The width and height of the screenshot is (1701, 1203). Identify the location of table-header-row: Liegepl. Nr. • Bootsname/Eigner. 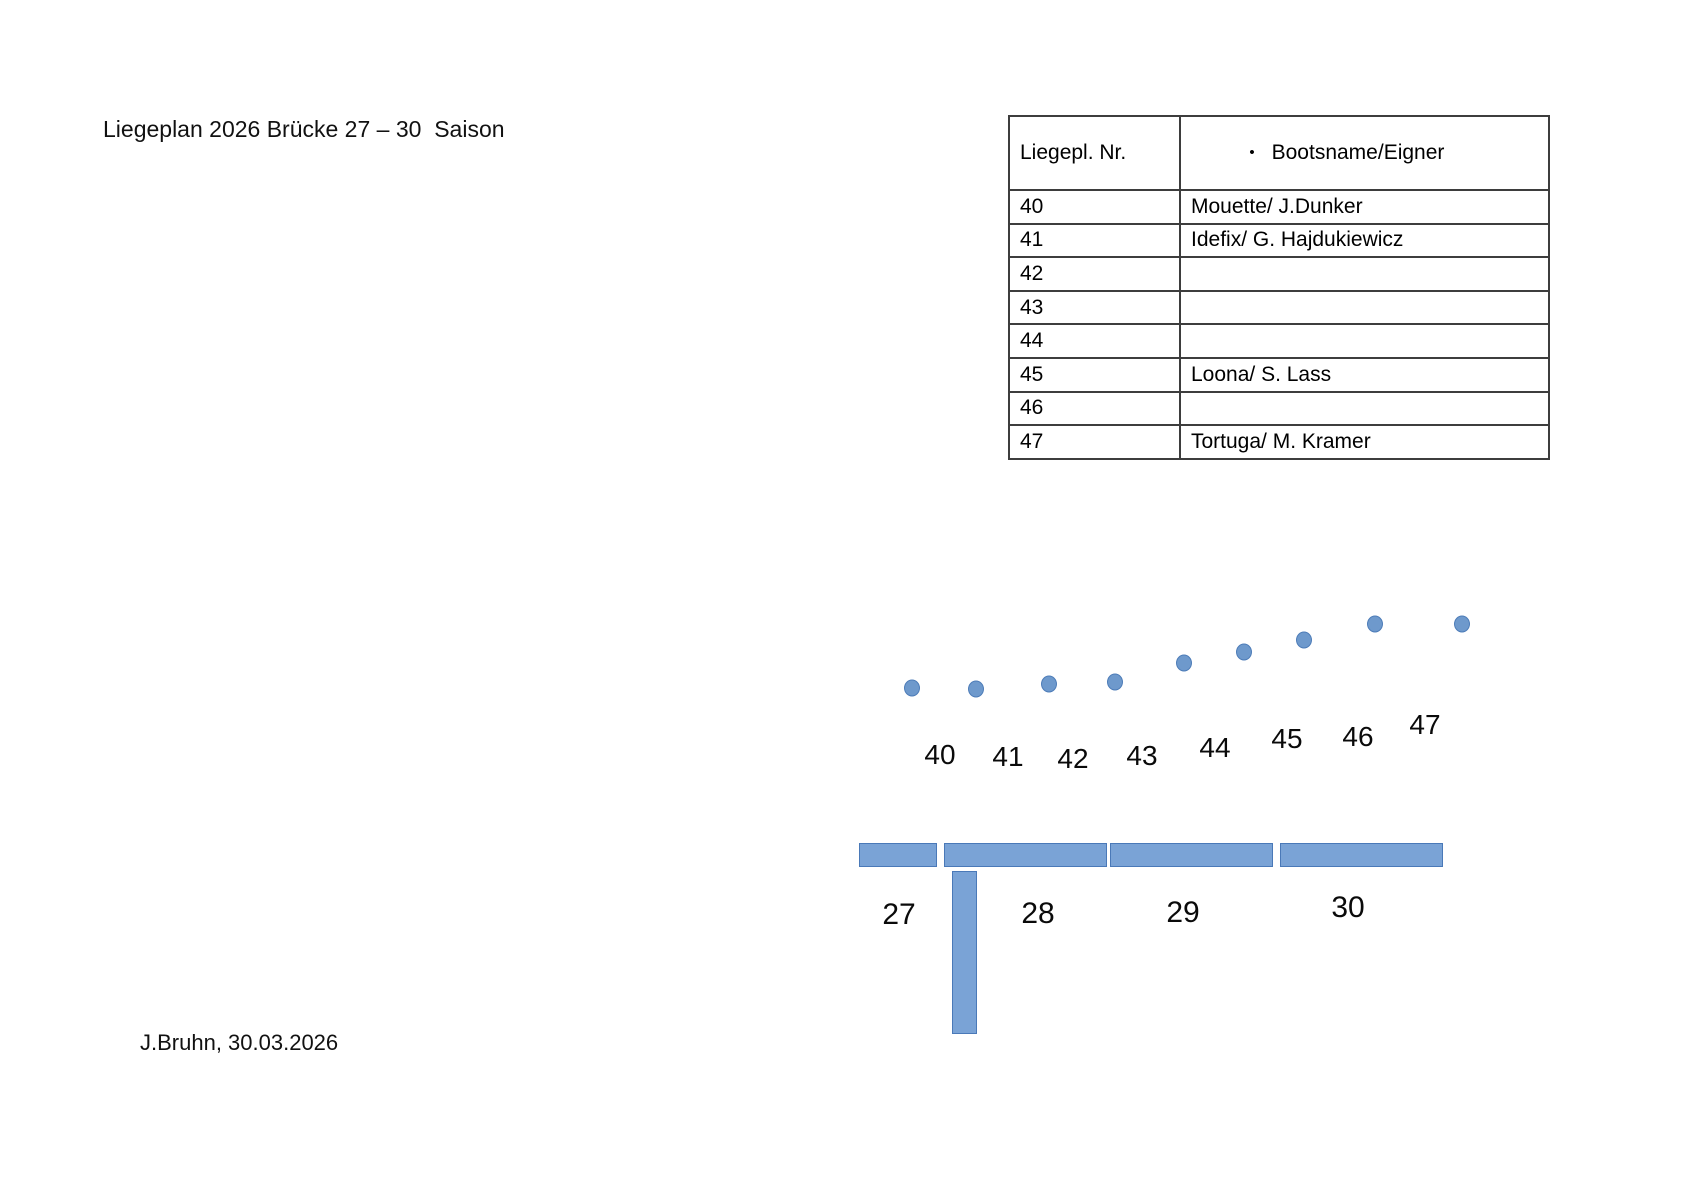
(1279, 153).